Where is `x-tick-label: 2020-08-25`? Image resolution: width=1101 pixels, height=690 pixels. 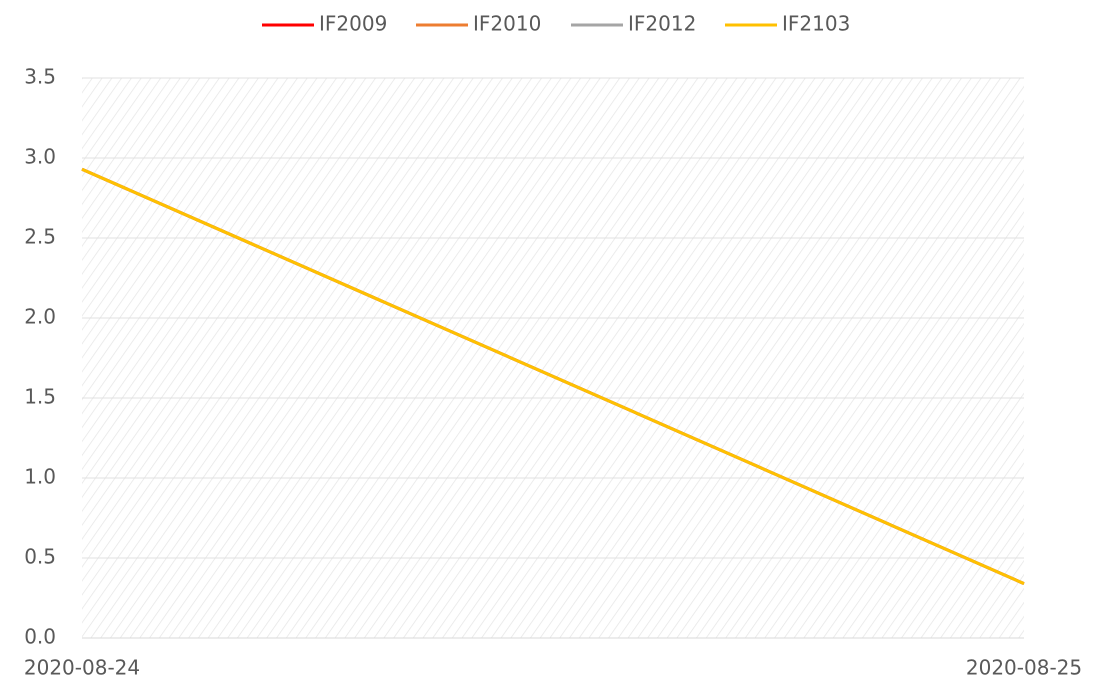 x-tick-label: 2020-08-25 is located at coordinates (1024, 668).